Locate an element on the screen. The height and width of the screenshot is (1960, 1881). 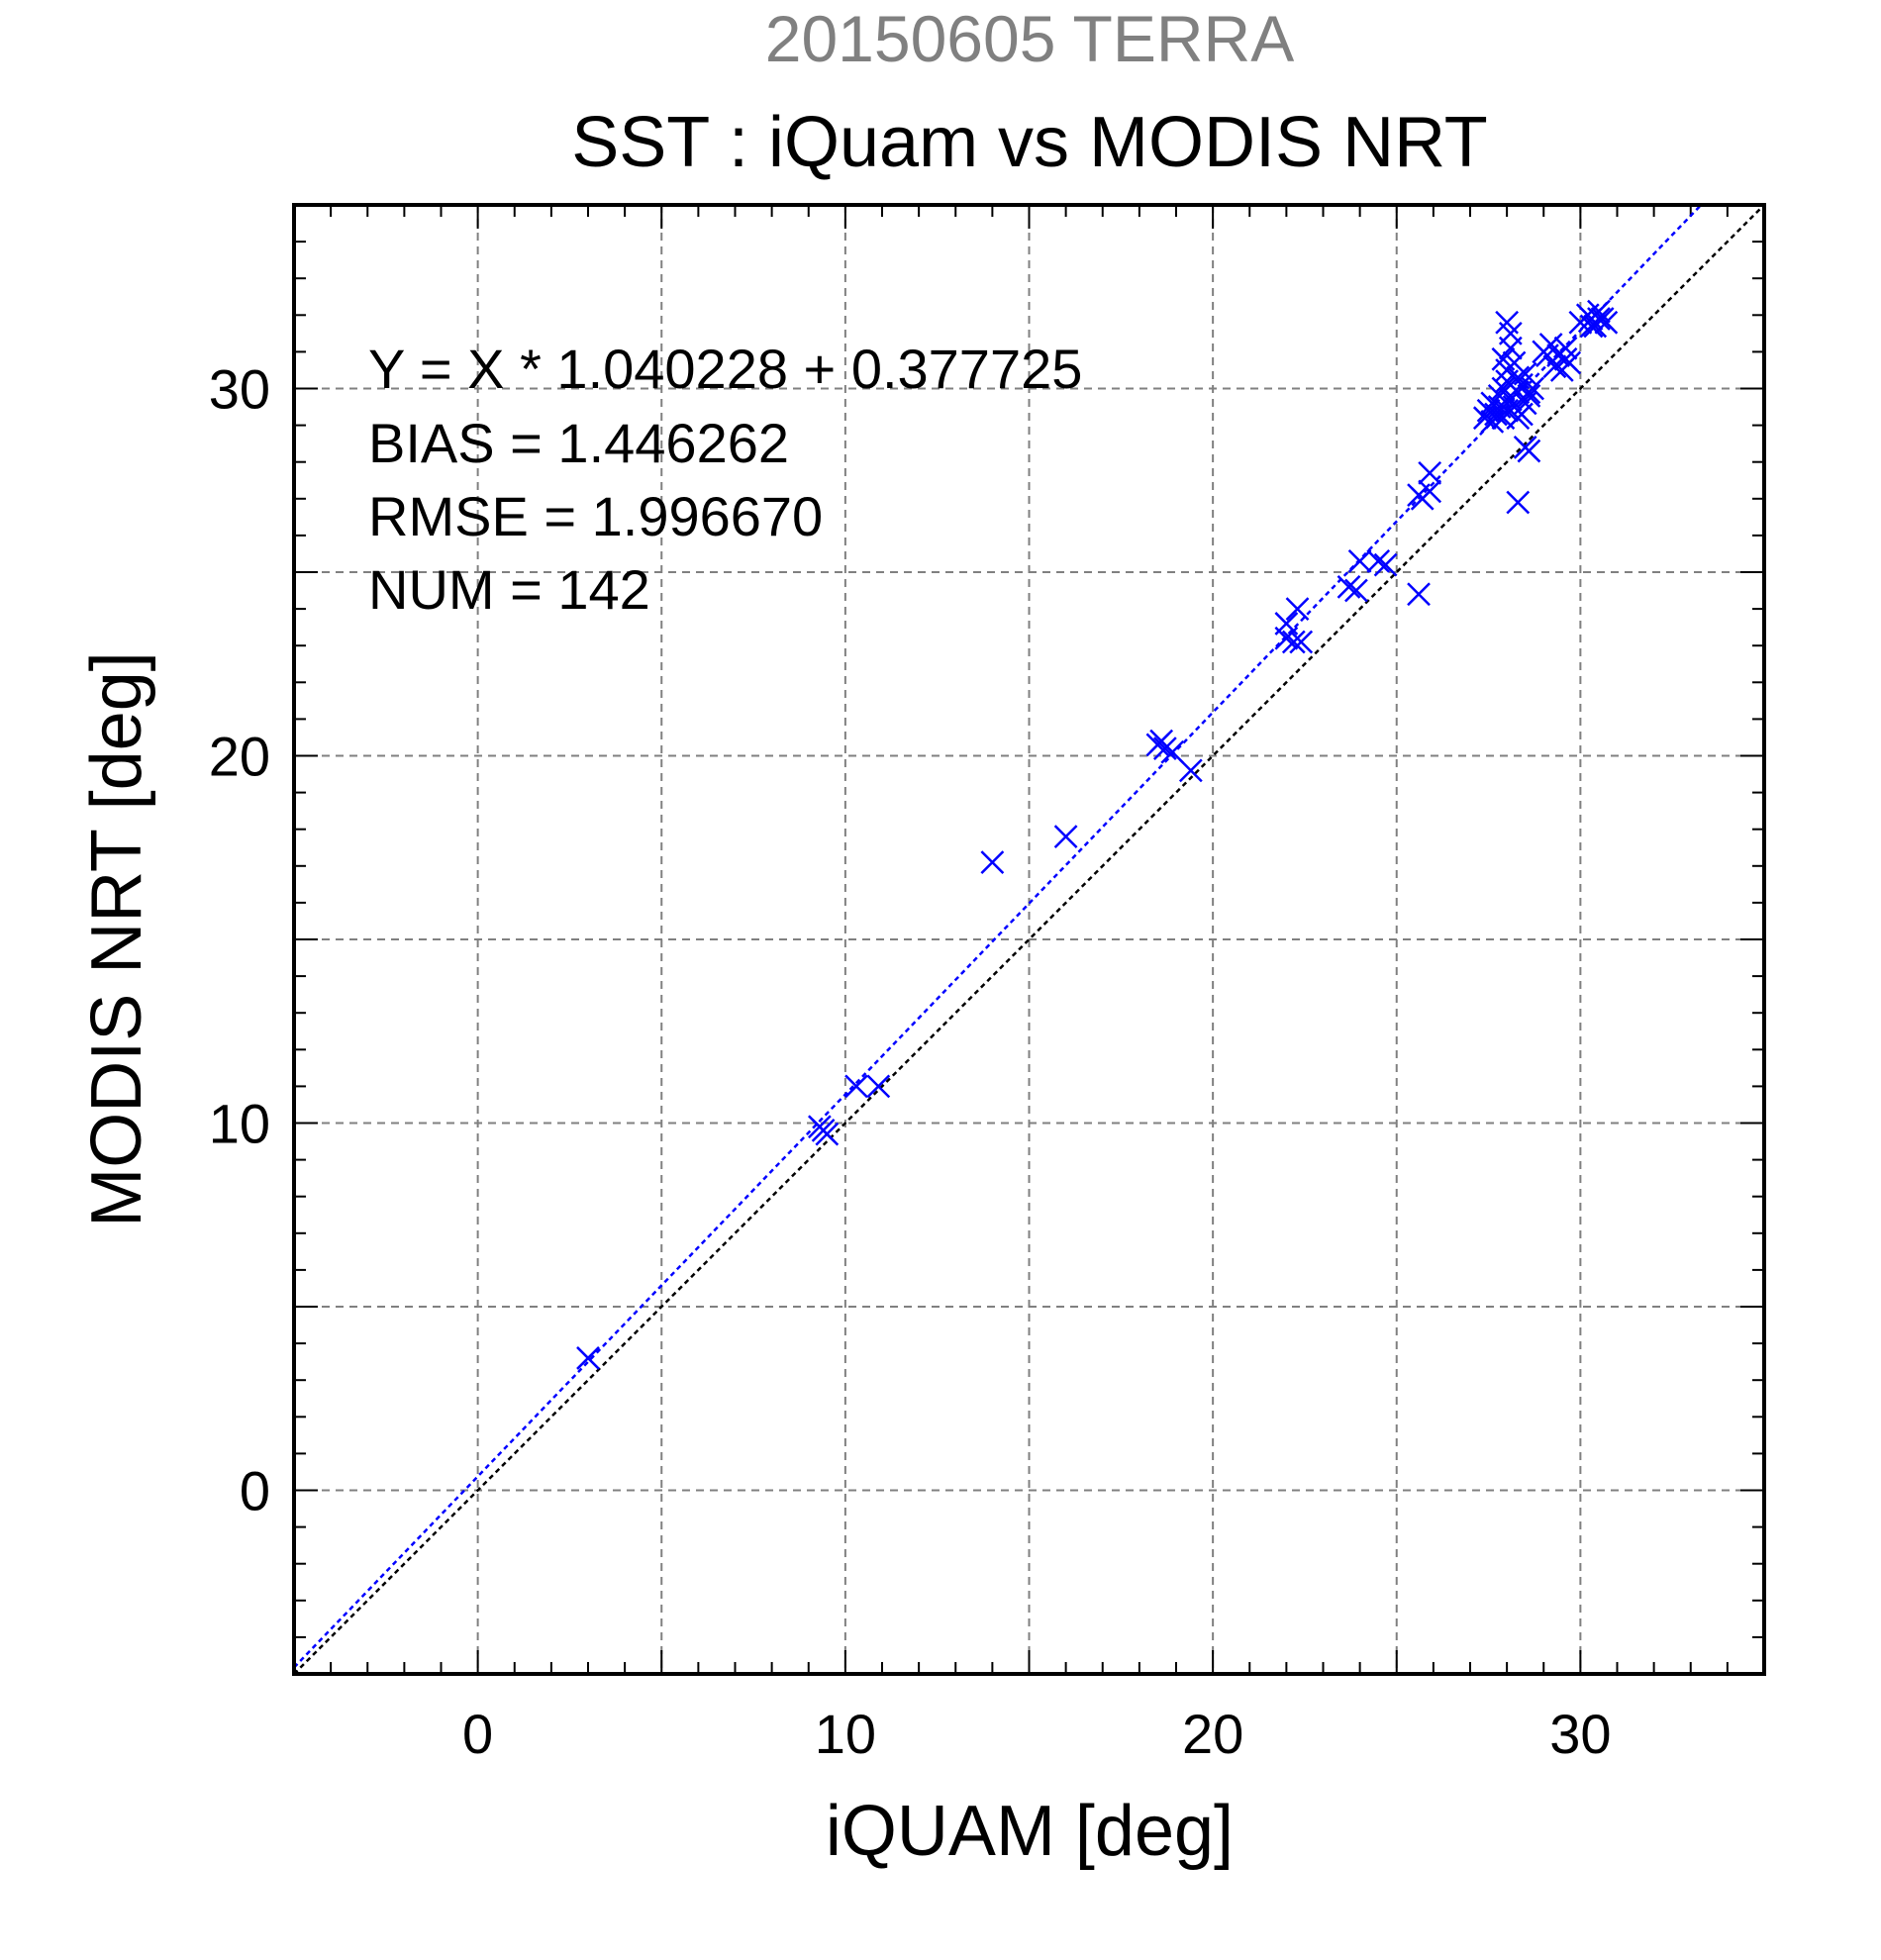
stats-line-regression: Y = X * 1.040228 + 0.377725 is located at coordinates (725, 369).